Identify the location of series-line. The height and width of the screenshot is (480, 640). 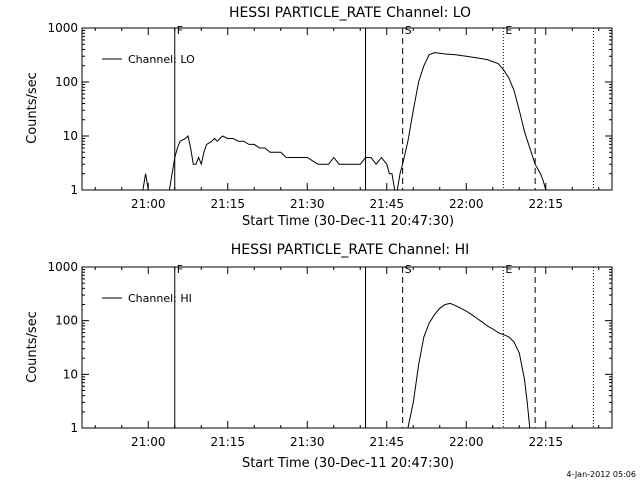
(469, 365).